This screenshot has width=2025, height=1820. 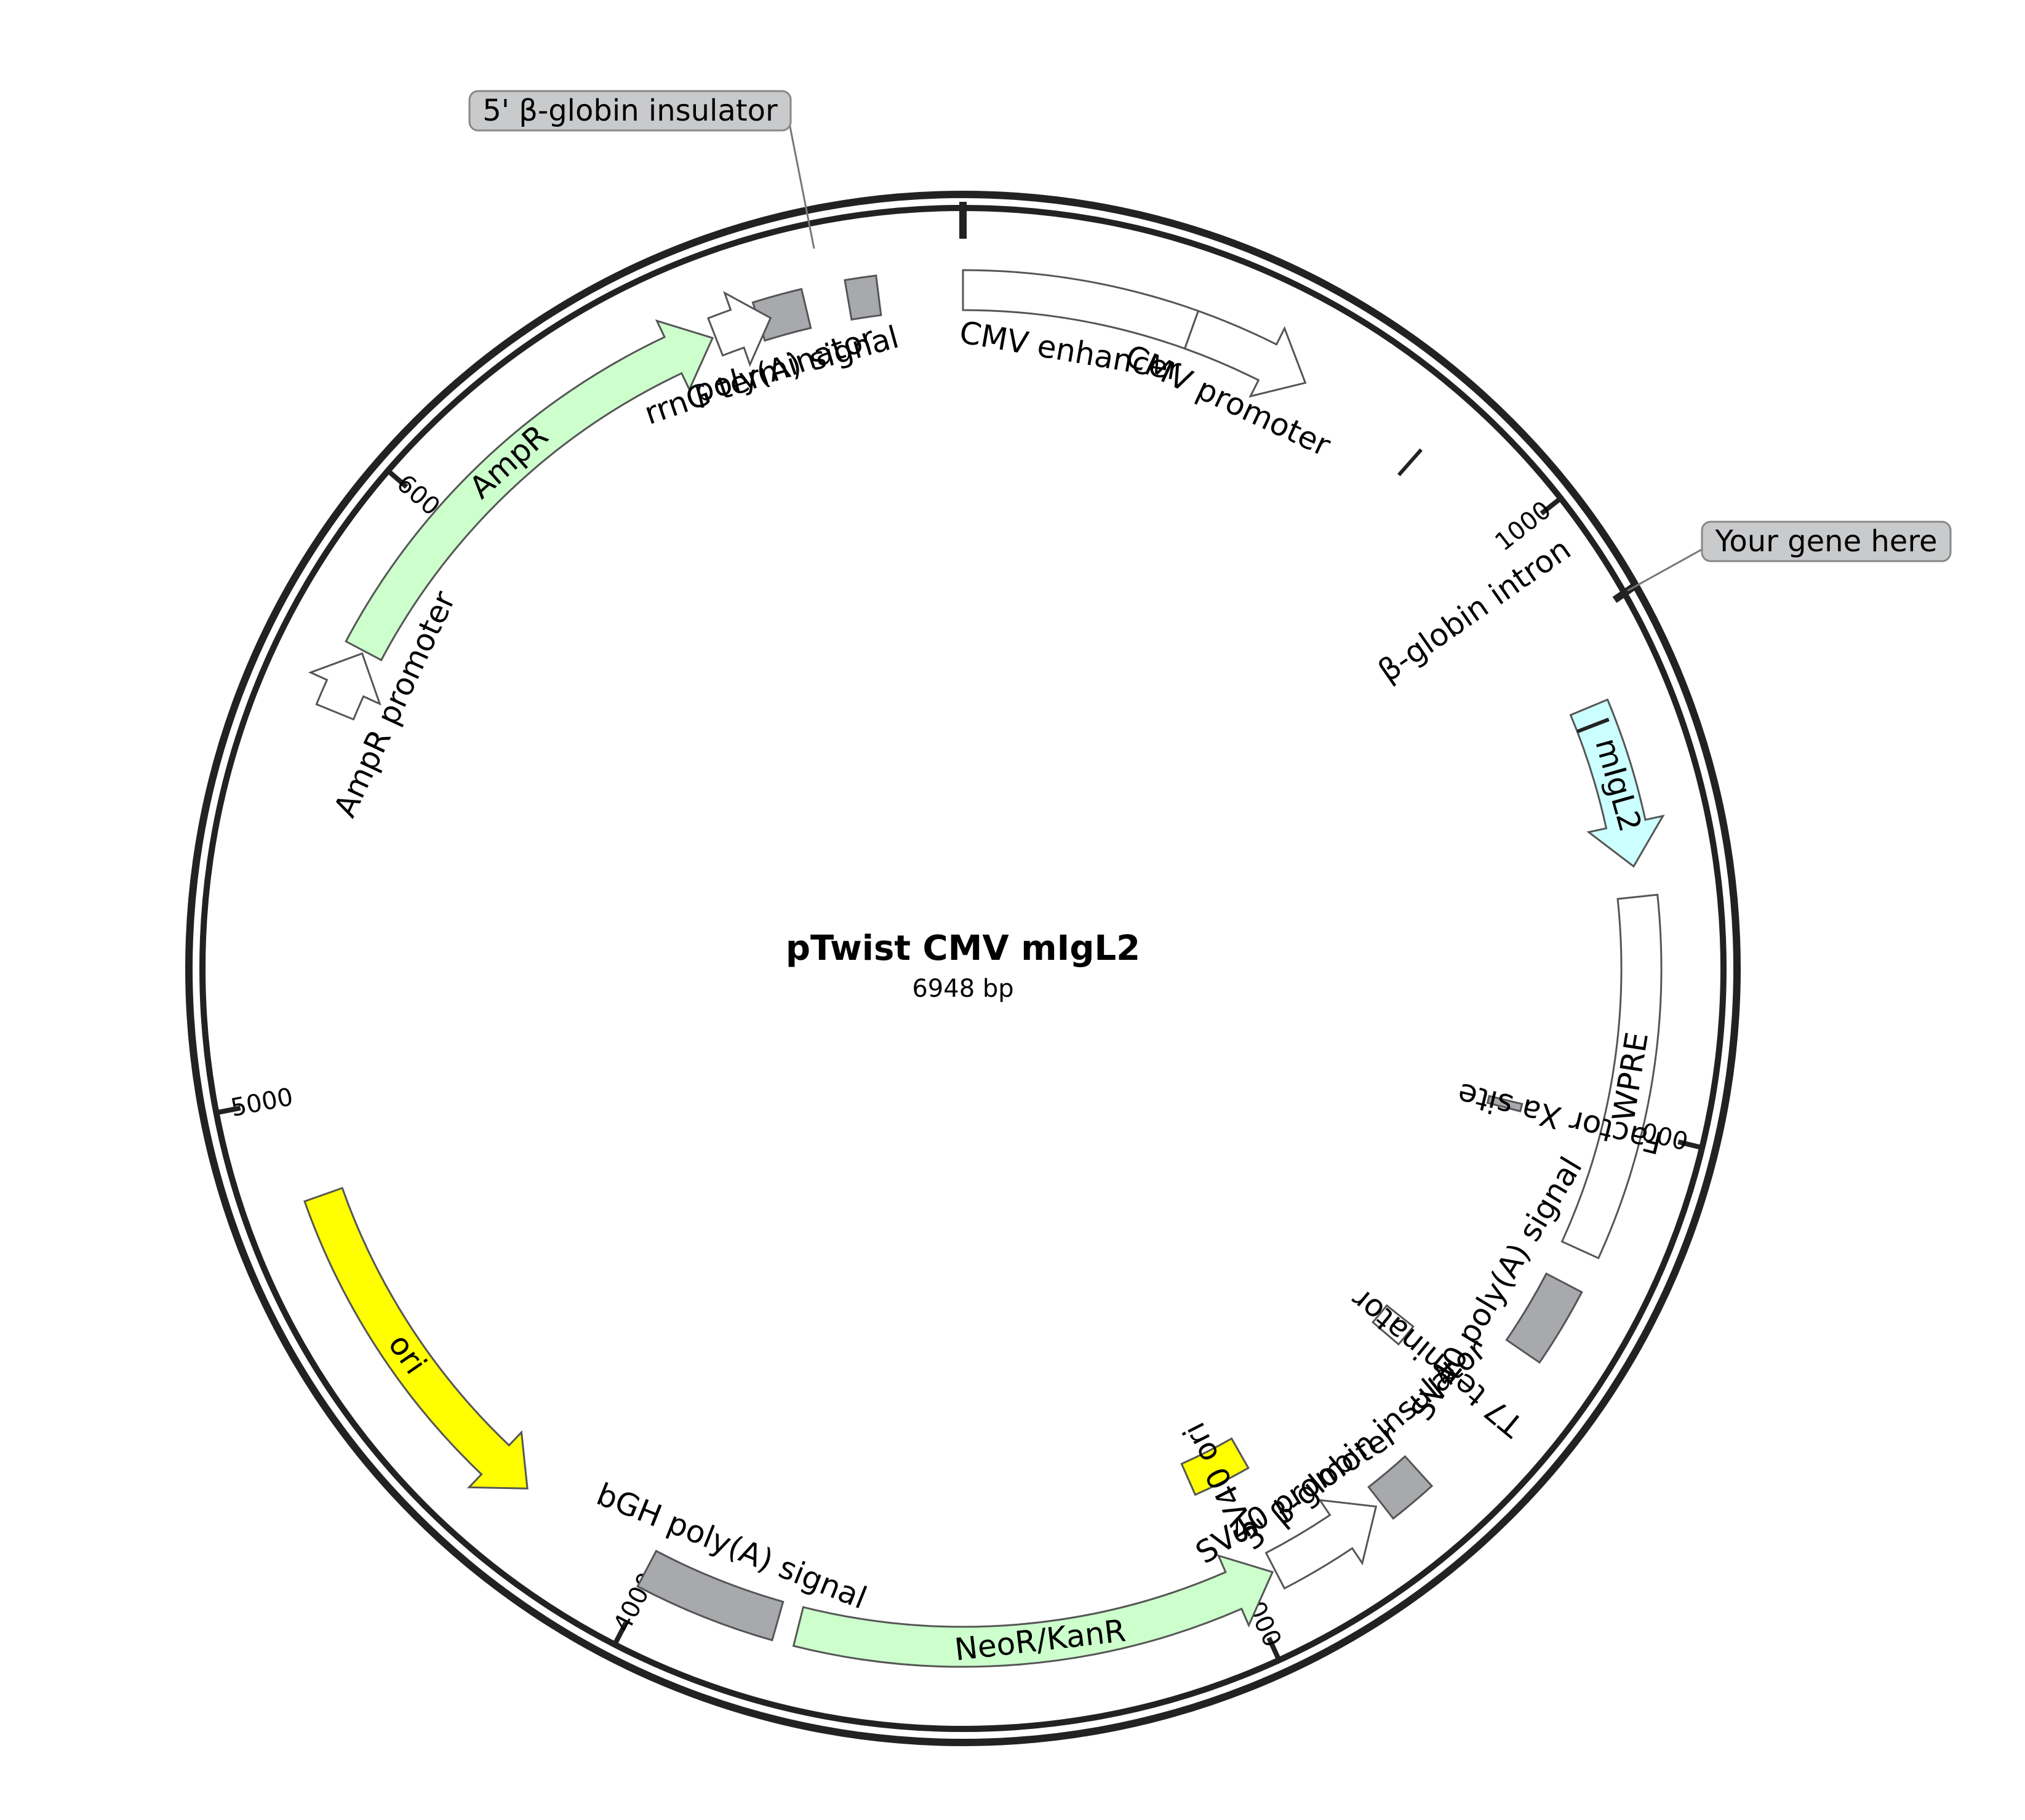 I want to click on callout-5-insulator-label: 5' β-globin insulator, so click(x=630, y=111).